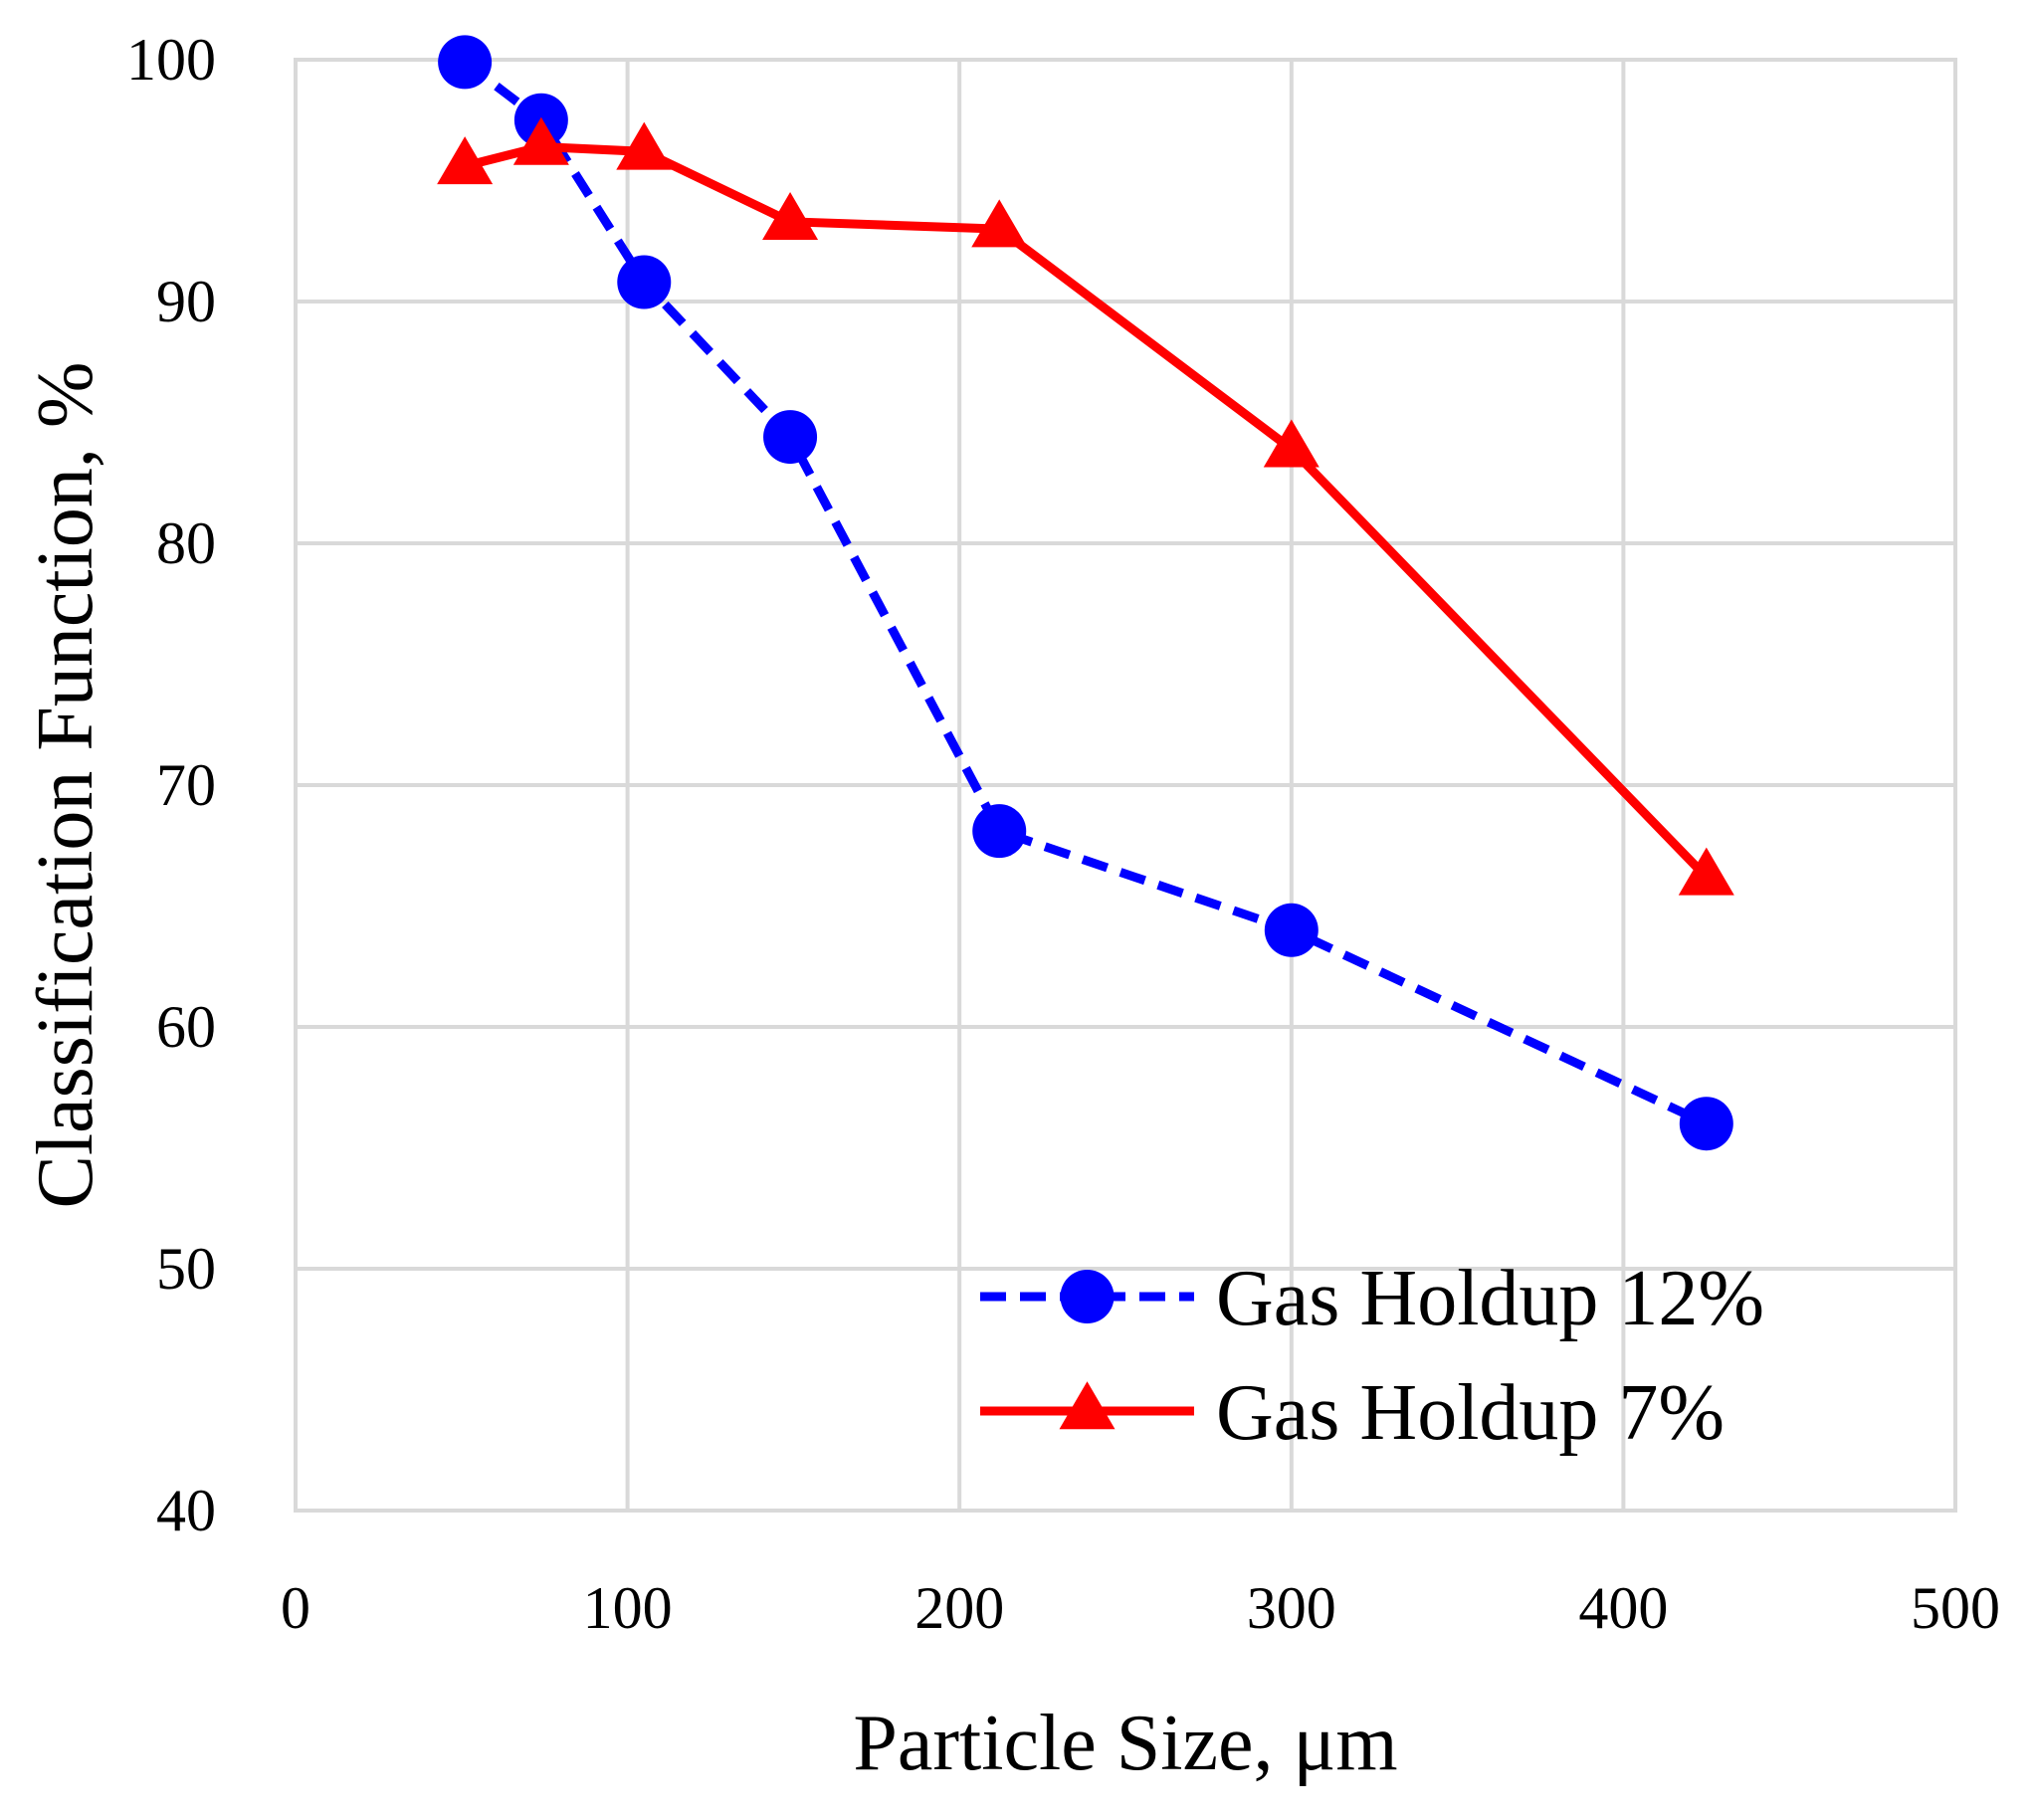  I want to click on x-axis-title: Particle Size, μm, so click(1125, 1743).